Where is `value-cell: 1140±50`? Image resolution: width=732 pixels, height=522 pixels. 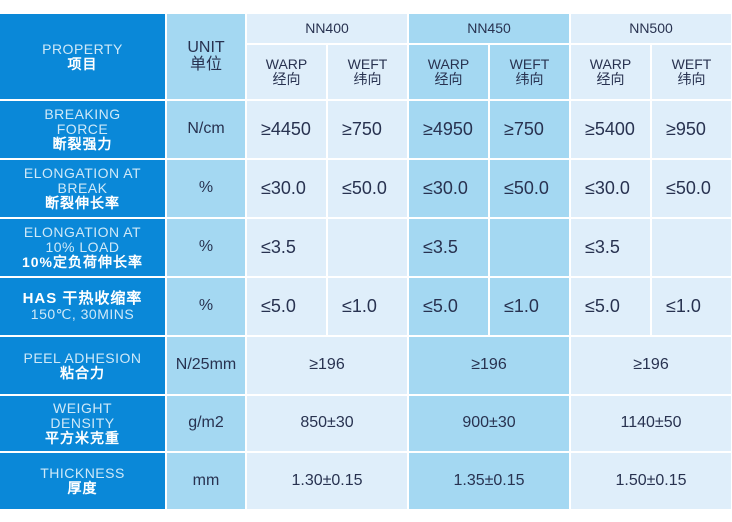 value-cell: 1140±50 is located at coordinates (651, 423).